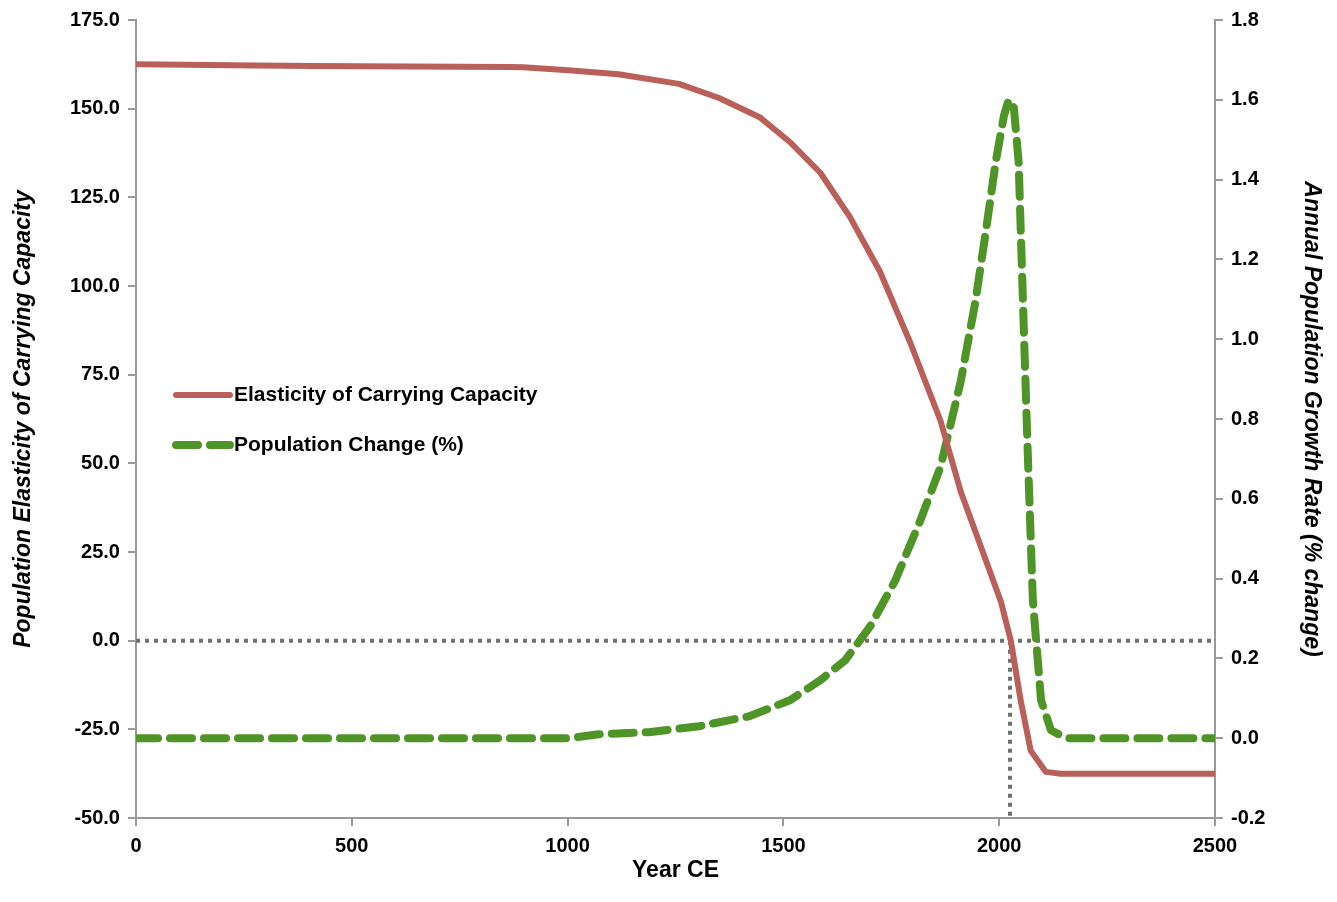 The image size is (1337, 902). I want to click on y-tick-label: 0.0, so click(106, 639).